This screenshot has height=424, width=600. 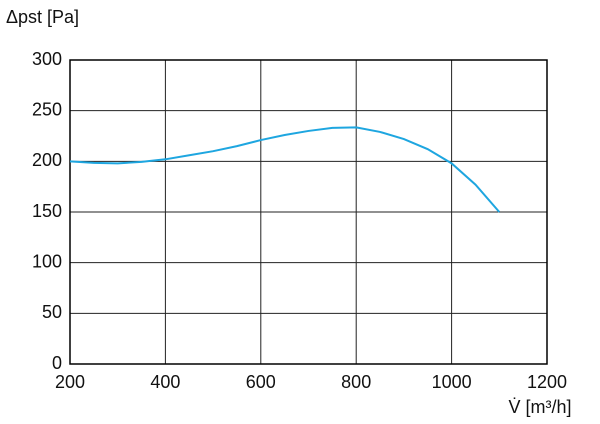 What do you see at coordinates (42, 17) in the screenshot?
I see `y-axis-label: Δpst [Pa]` at bounding box center [42, 17].